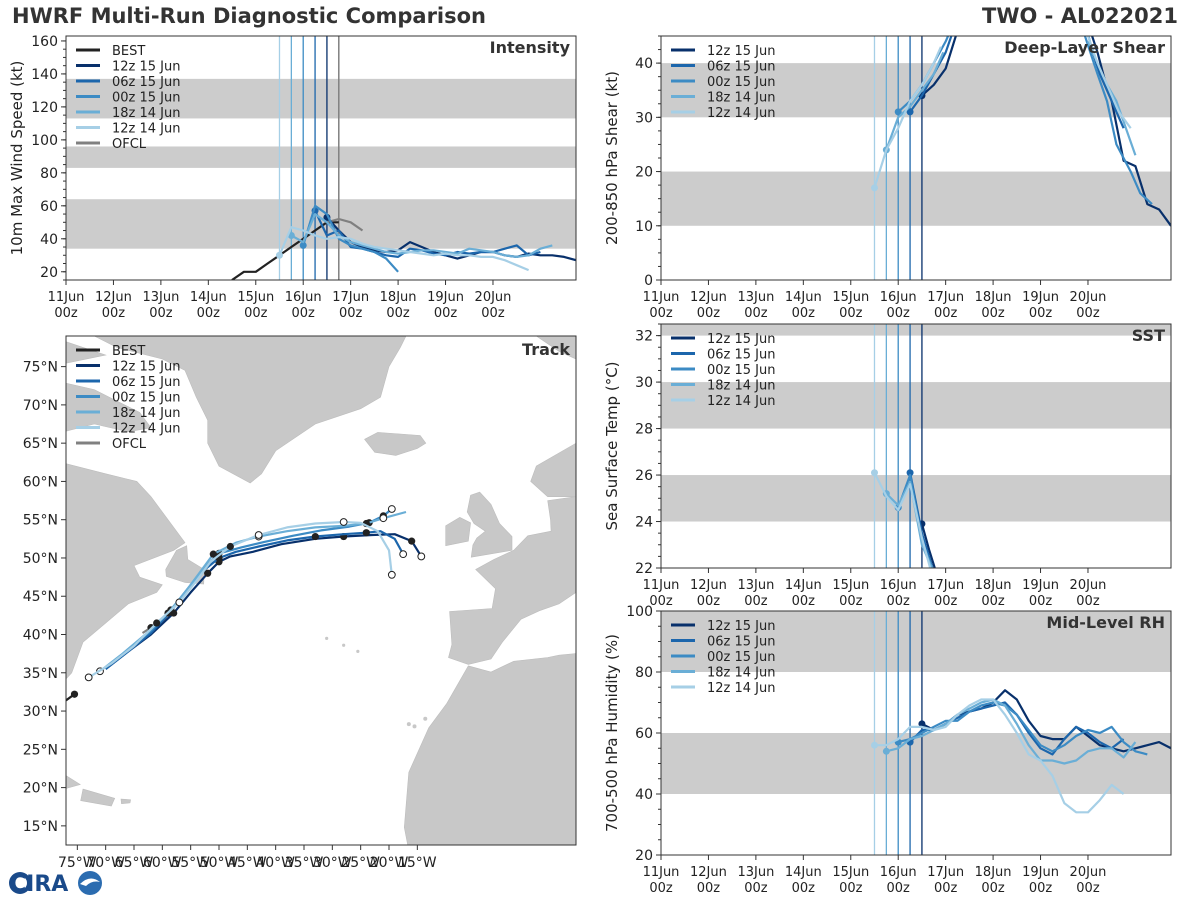 Image resolution: width=1200 pixels, height=900 pixels. Describe the element at coordinates (17, 158) in the screenshot. I see `y-axis-label: 10m Max Wind Speed (kt)` at that location.